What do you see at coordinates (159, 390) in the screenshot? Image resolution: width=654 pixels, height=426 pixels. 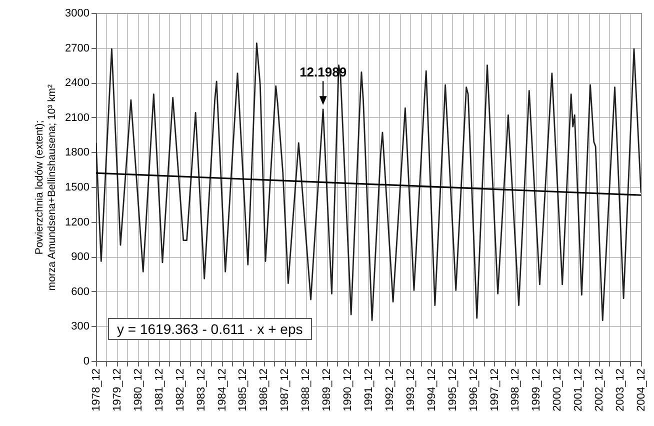 I see `x-tick-label: 1981_12` at bounding box center [159, 390].